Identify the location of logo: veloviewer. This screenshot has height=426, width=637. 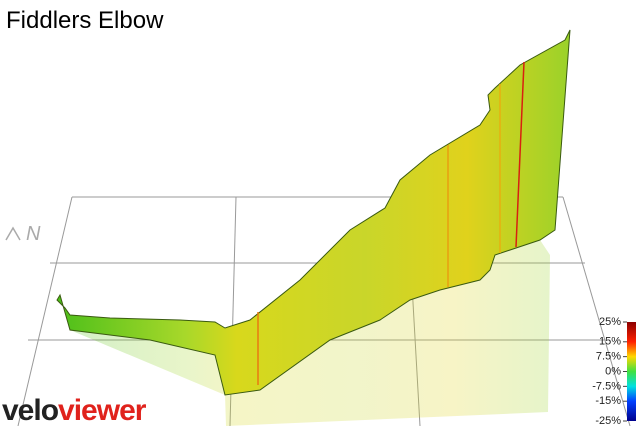
(74, 410).